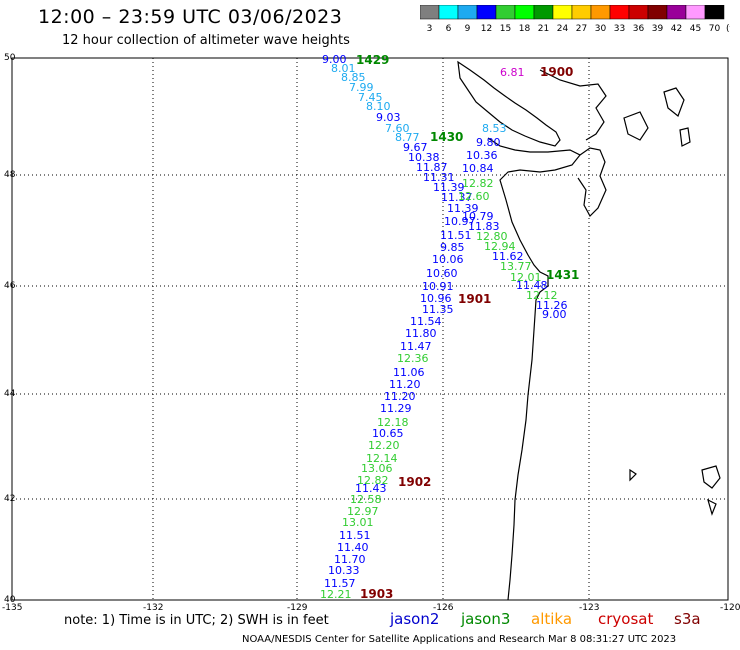  What do you see at coordinates (393, 422) in the screenshot?
I see `track-1-value: 12.18` at bounding box center [393, 422].